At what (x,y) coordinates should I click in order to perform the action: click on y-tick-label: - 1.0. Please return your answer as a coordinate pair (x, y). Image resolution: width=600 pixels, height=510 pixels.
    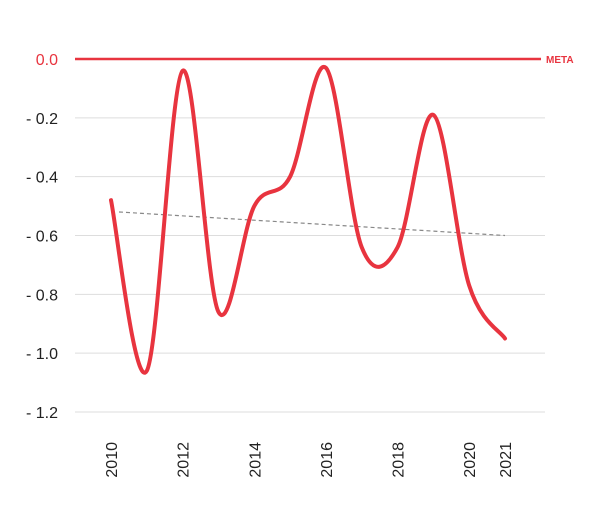
    Looking at the image, I should click on (42, 354).